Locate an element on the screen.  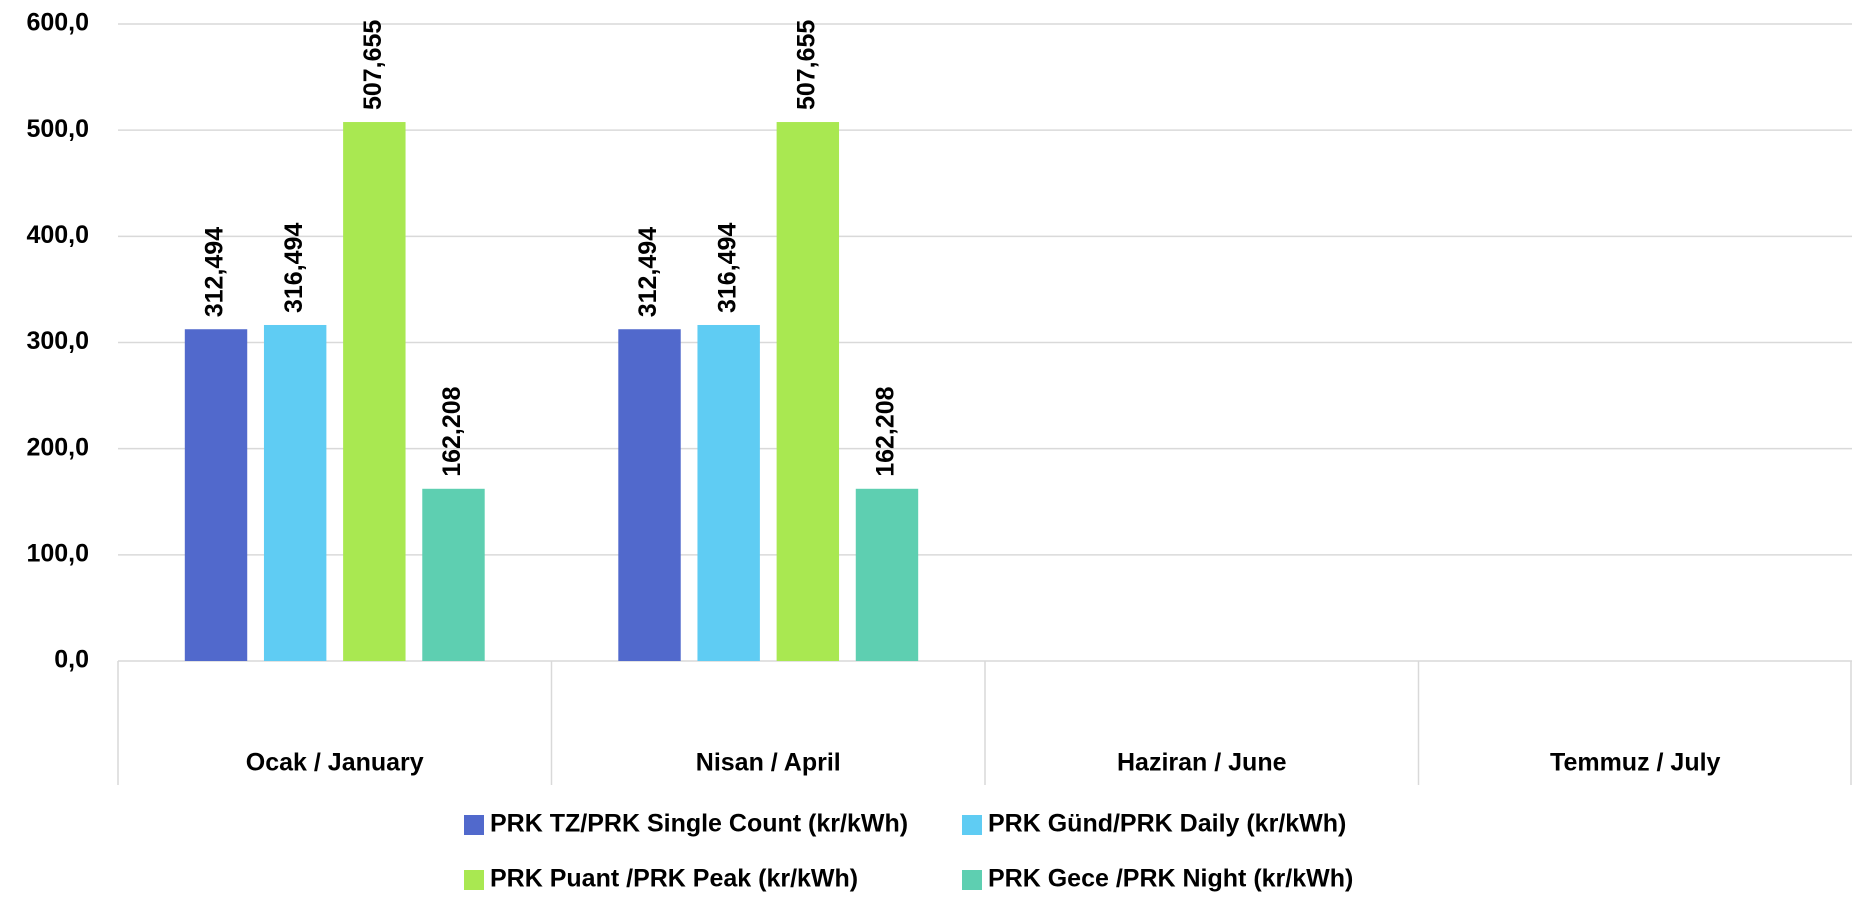
y-tick-label: 200,0 is located at coordinates (57, 447).